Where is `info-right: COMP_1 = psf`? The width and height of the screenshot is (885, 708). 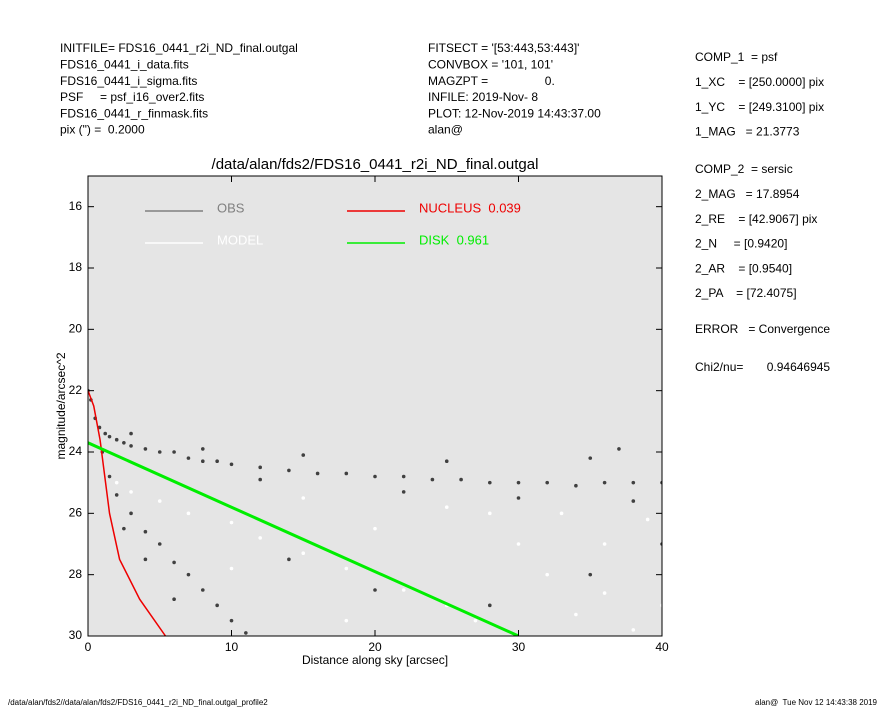
info-right: COMP_1 = psf is located at coordinates (736, 57).